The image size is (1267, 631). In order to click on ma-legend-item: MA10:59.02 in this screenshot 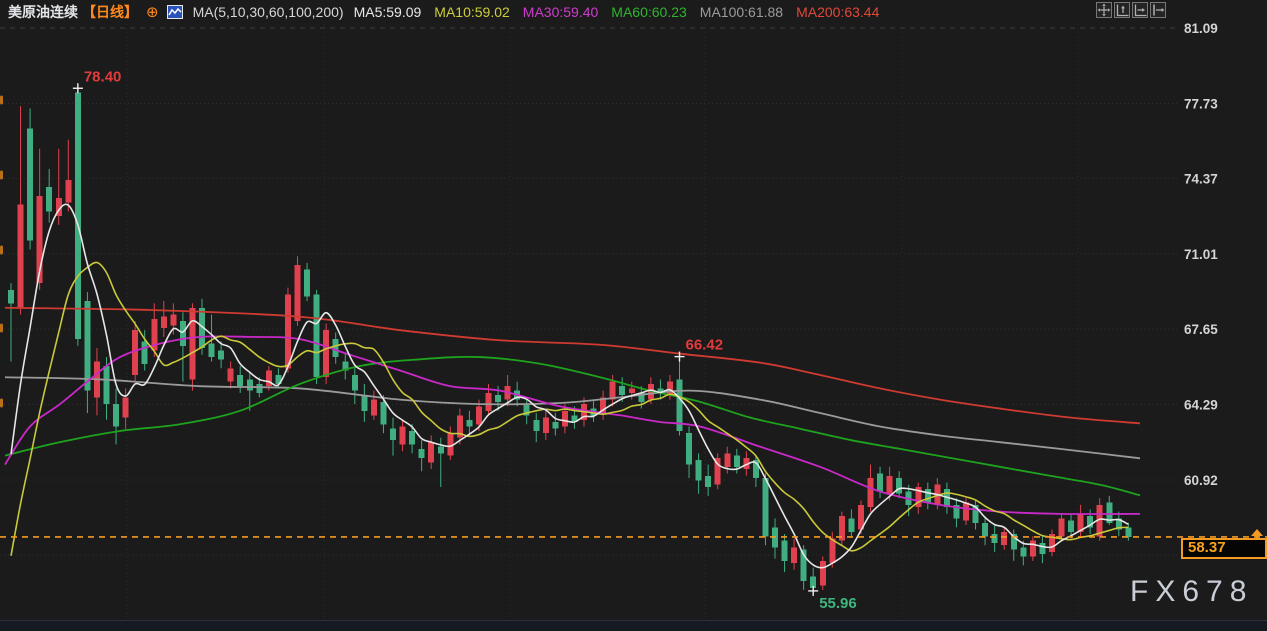, I will do `click(472, 12)`.